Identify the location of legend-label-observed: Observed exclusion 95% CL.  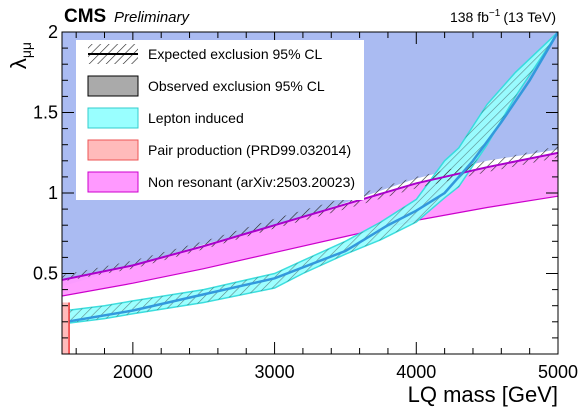
(236, 86).